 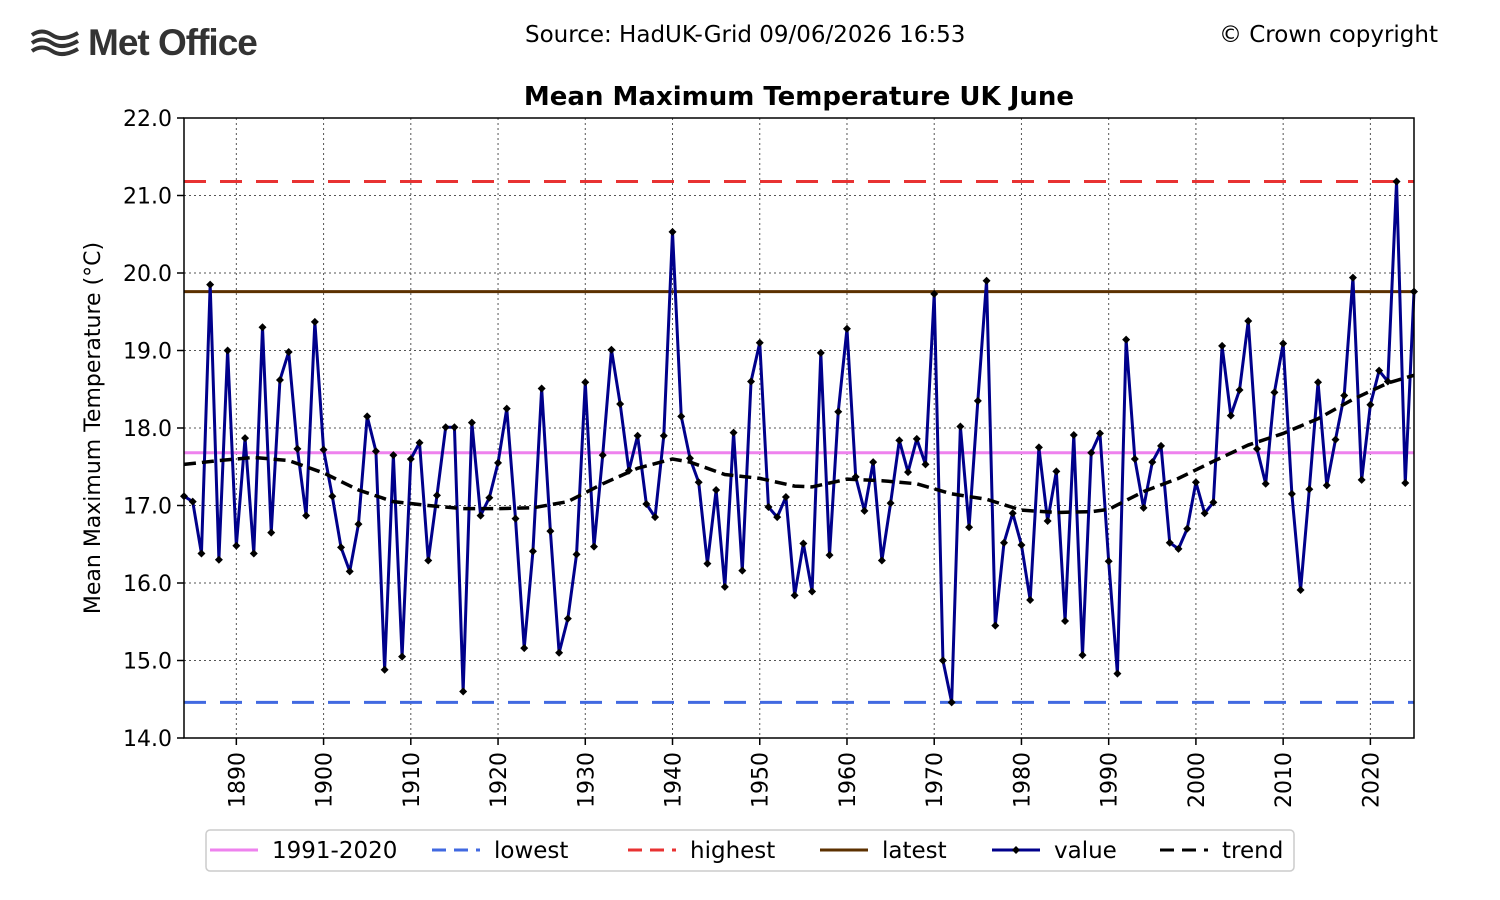 What do you see at coordinates (54, 42) in the screenshot?
I see `waves-icon` at bounding box center [54, 42].